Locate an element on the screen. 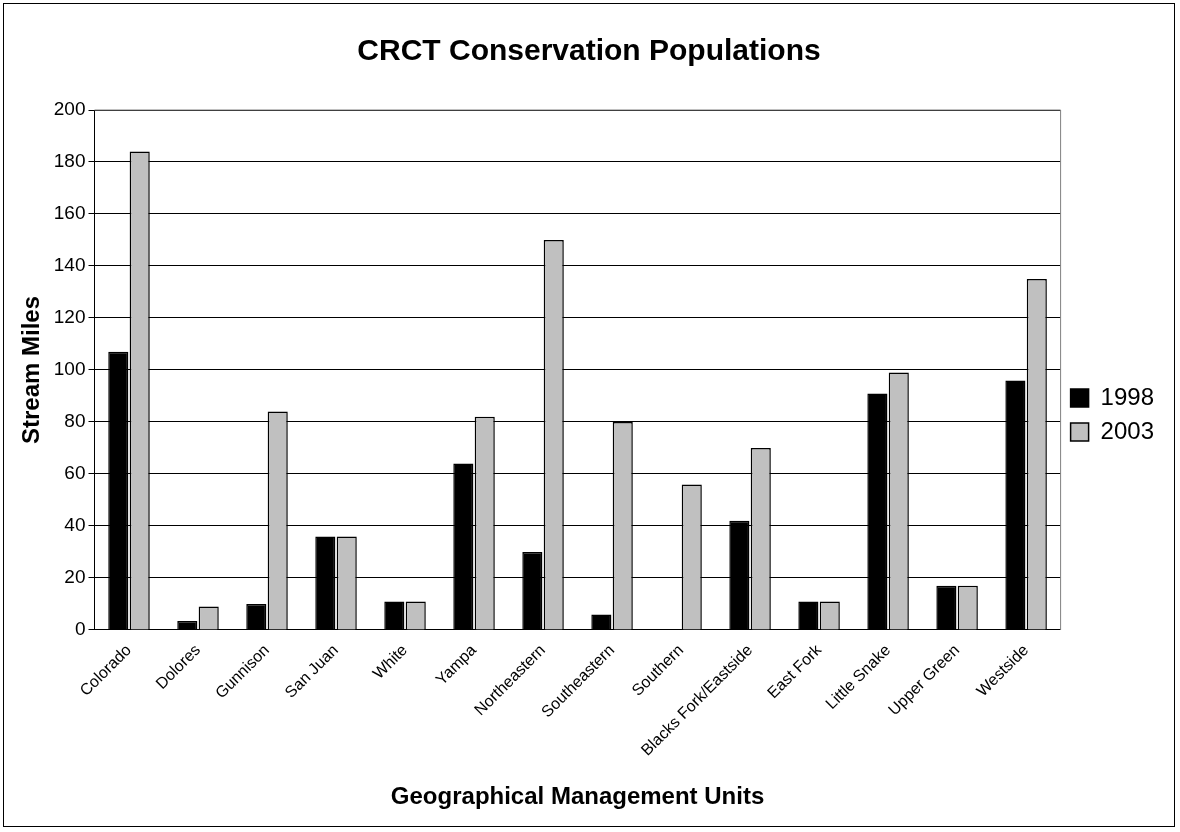 Image resolution: width=1180 pixels, height=832 pixels. y-tick-label: 200 is located at coordinates (69, 109).